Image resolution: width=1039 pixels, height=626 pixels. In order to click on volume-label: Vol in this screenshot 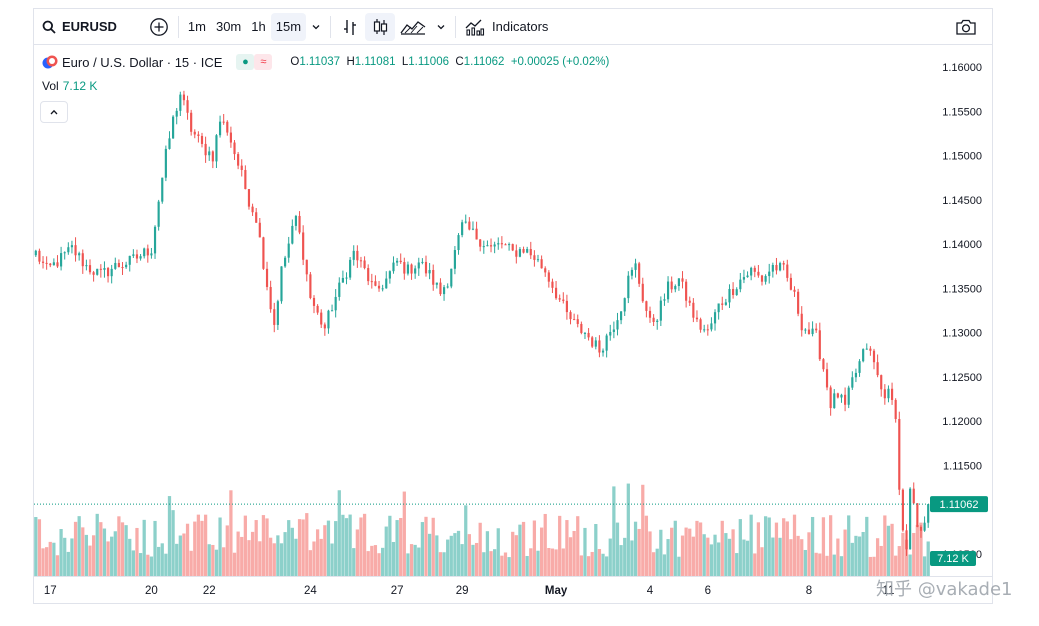, I will do `click(50, 86)`.